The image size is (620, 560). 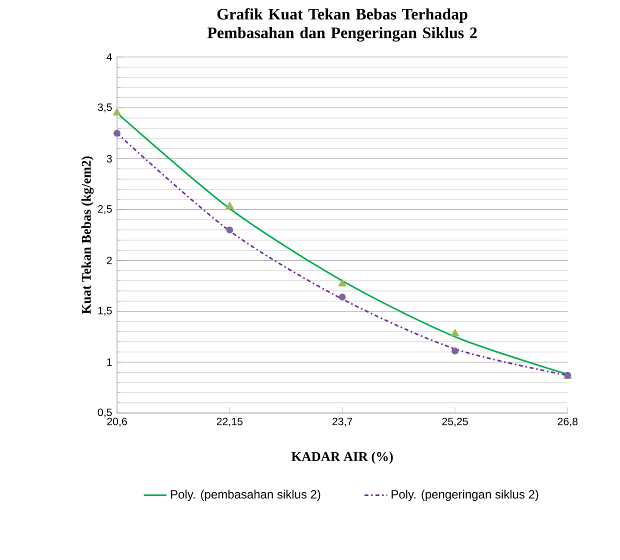 What do you see at coordinates (342, 422) in the screenshot?
I see `x-tick-label: 23,7` at bounding box center [342, 422].